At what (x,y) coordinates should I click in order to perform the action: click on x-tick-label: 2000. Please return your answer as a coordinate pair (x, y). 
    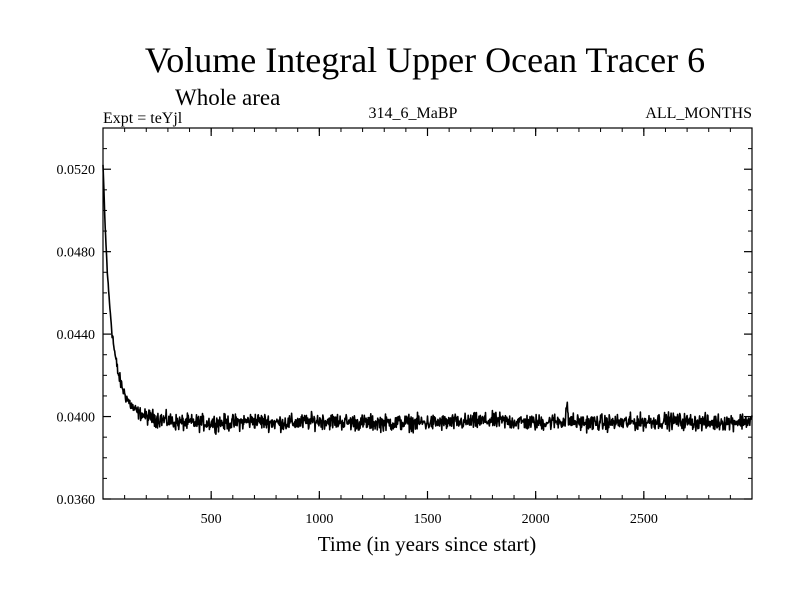
    Looking at the image, I should click on (536, 519).